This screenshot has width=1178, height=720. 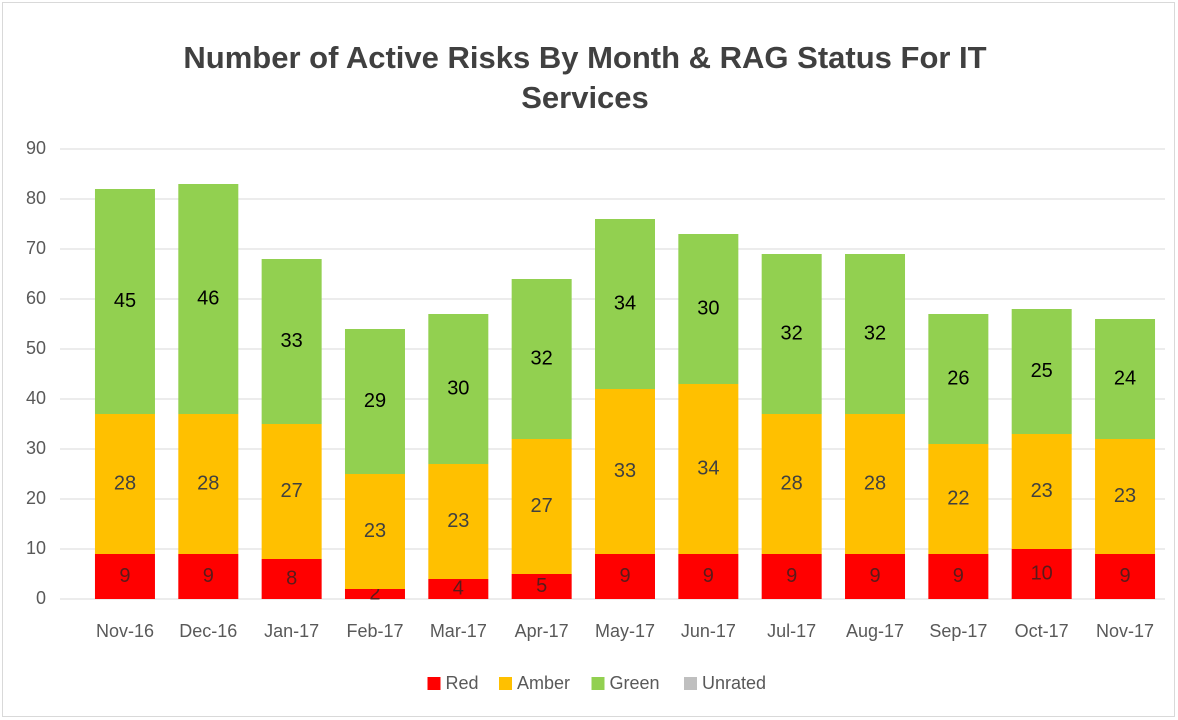 I want to click on x-tick-label: Oct-17, so click(x=1042, y=631).